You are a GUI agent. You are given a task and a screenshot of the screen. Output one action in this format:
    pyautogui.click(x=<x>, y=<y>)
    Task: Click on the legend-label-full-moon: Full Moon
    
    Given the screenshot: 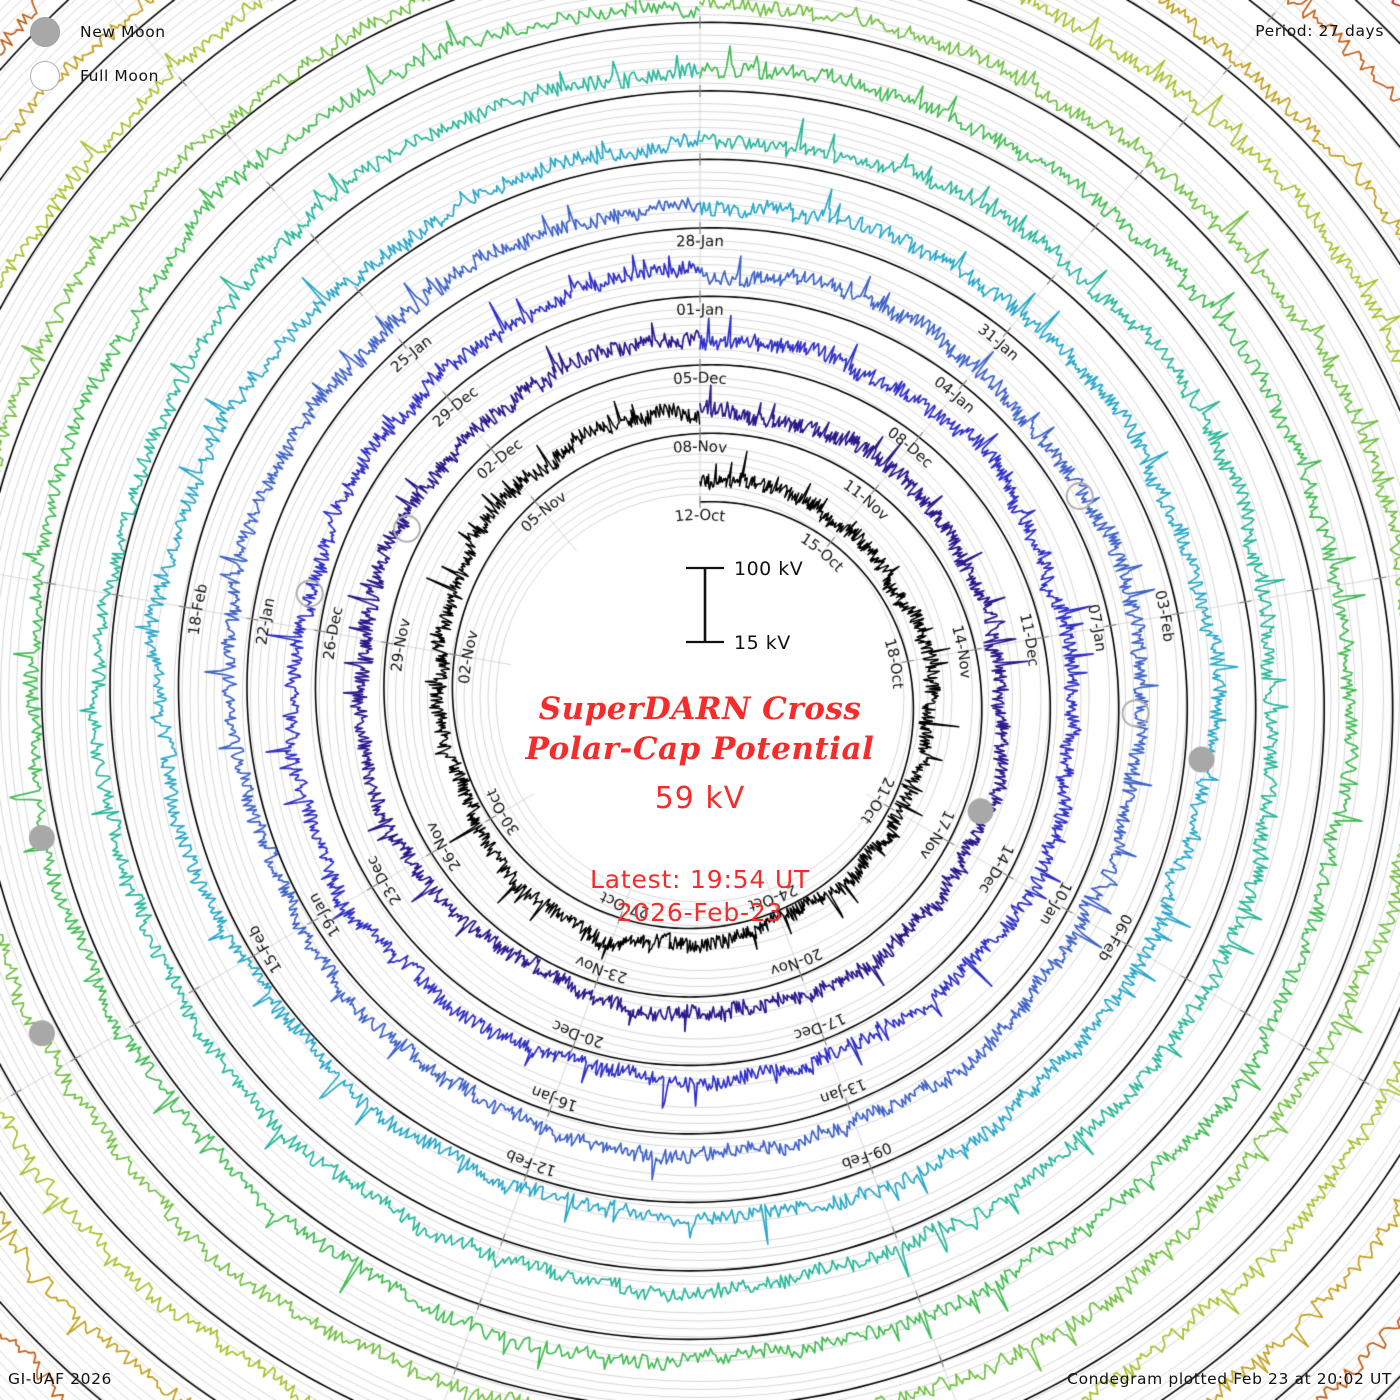 What is the action you would take?
    pyautogui.click(x=119, y=76)
    